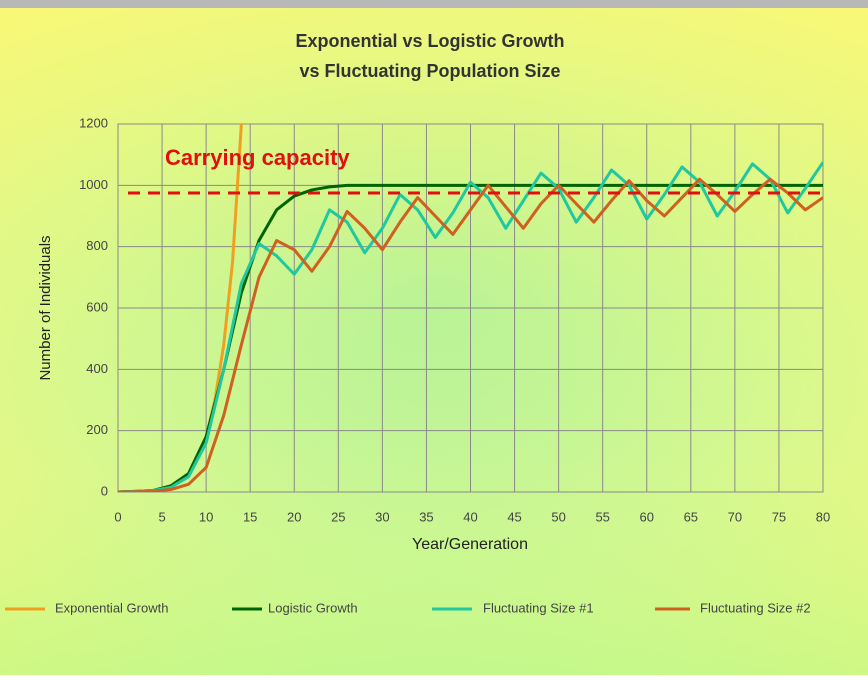 This screenshot has width=868, height=680. What do you see at coordinates (470, 544) in the screenshot?
I see `x-axis-label: Year/Generation` at bounding box center [470, 544].